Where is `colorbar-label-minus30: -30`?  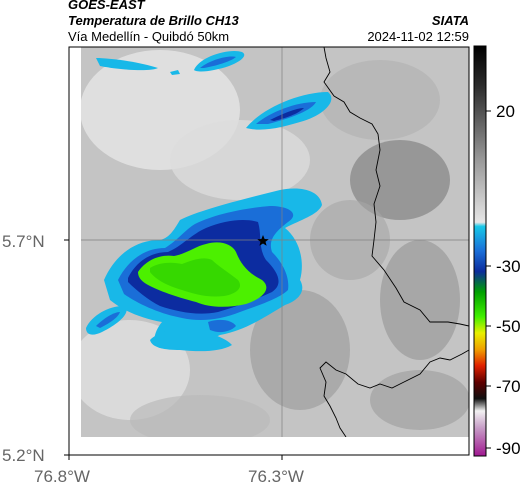
colorbar-label-minus30: -30 is located at coordinates (508, 266).